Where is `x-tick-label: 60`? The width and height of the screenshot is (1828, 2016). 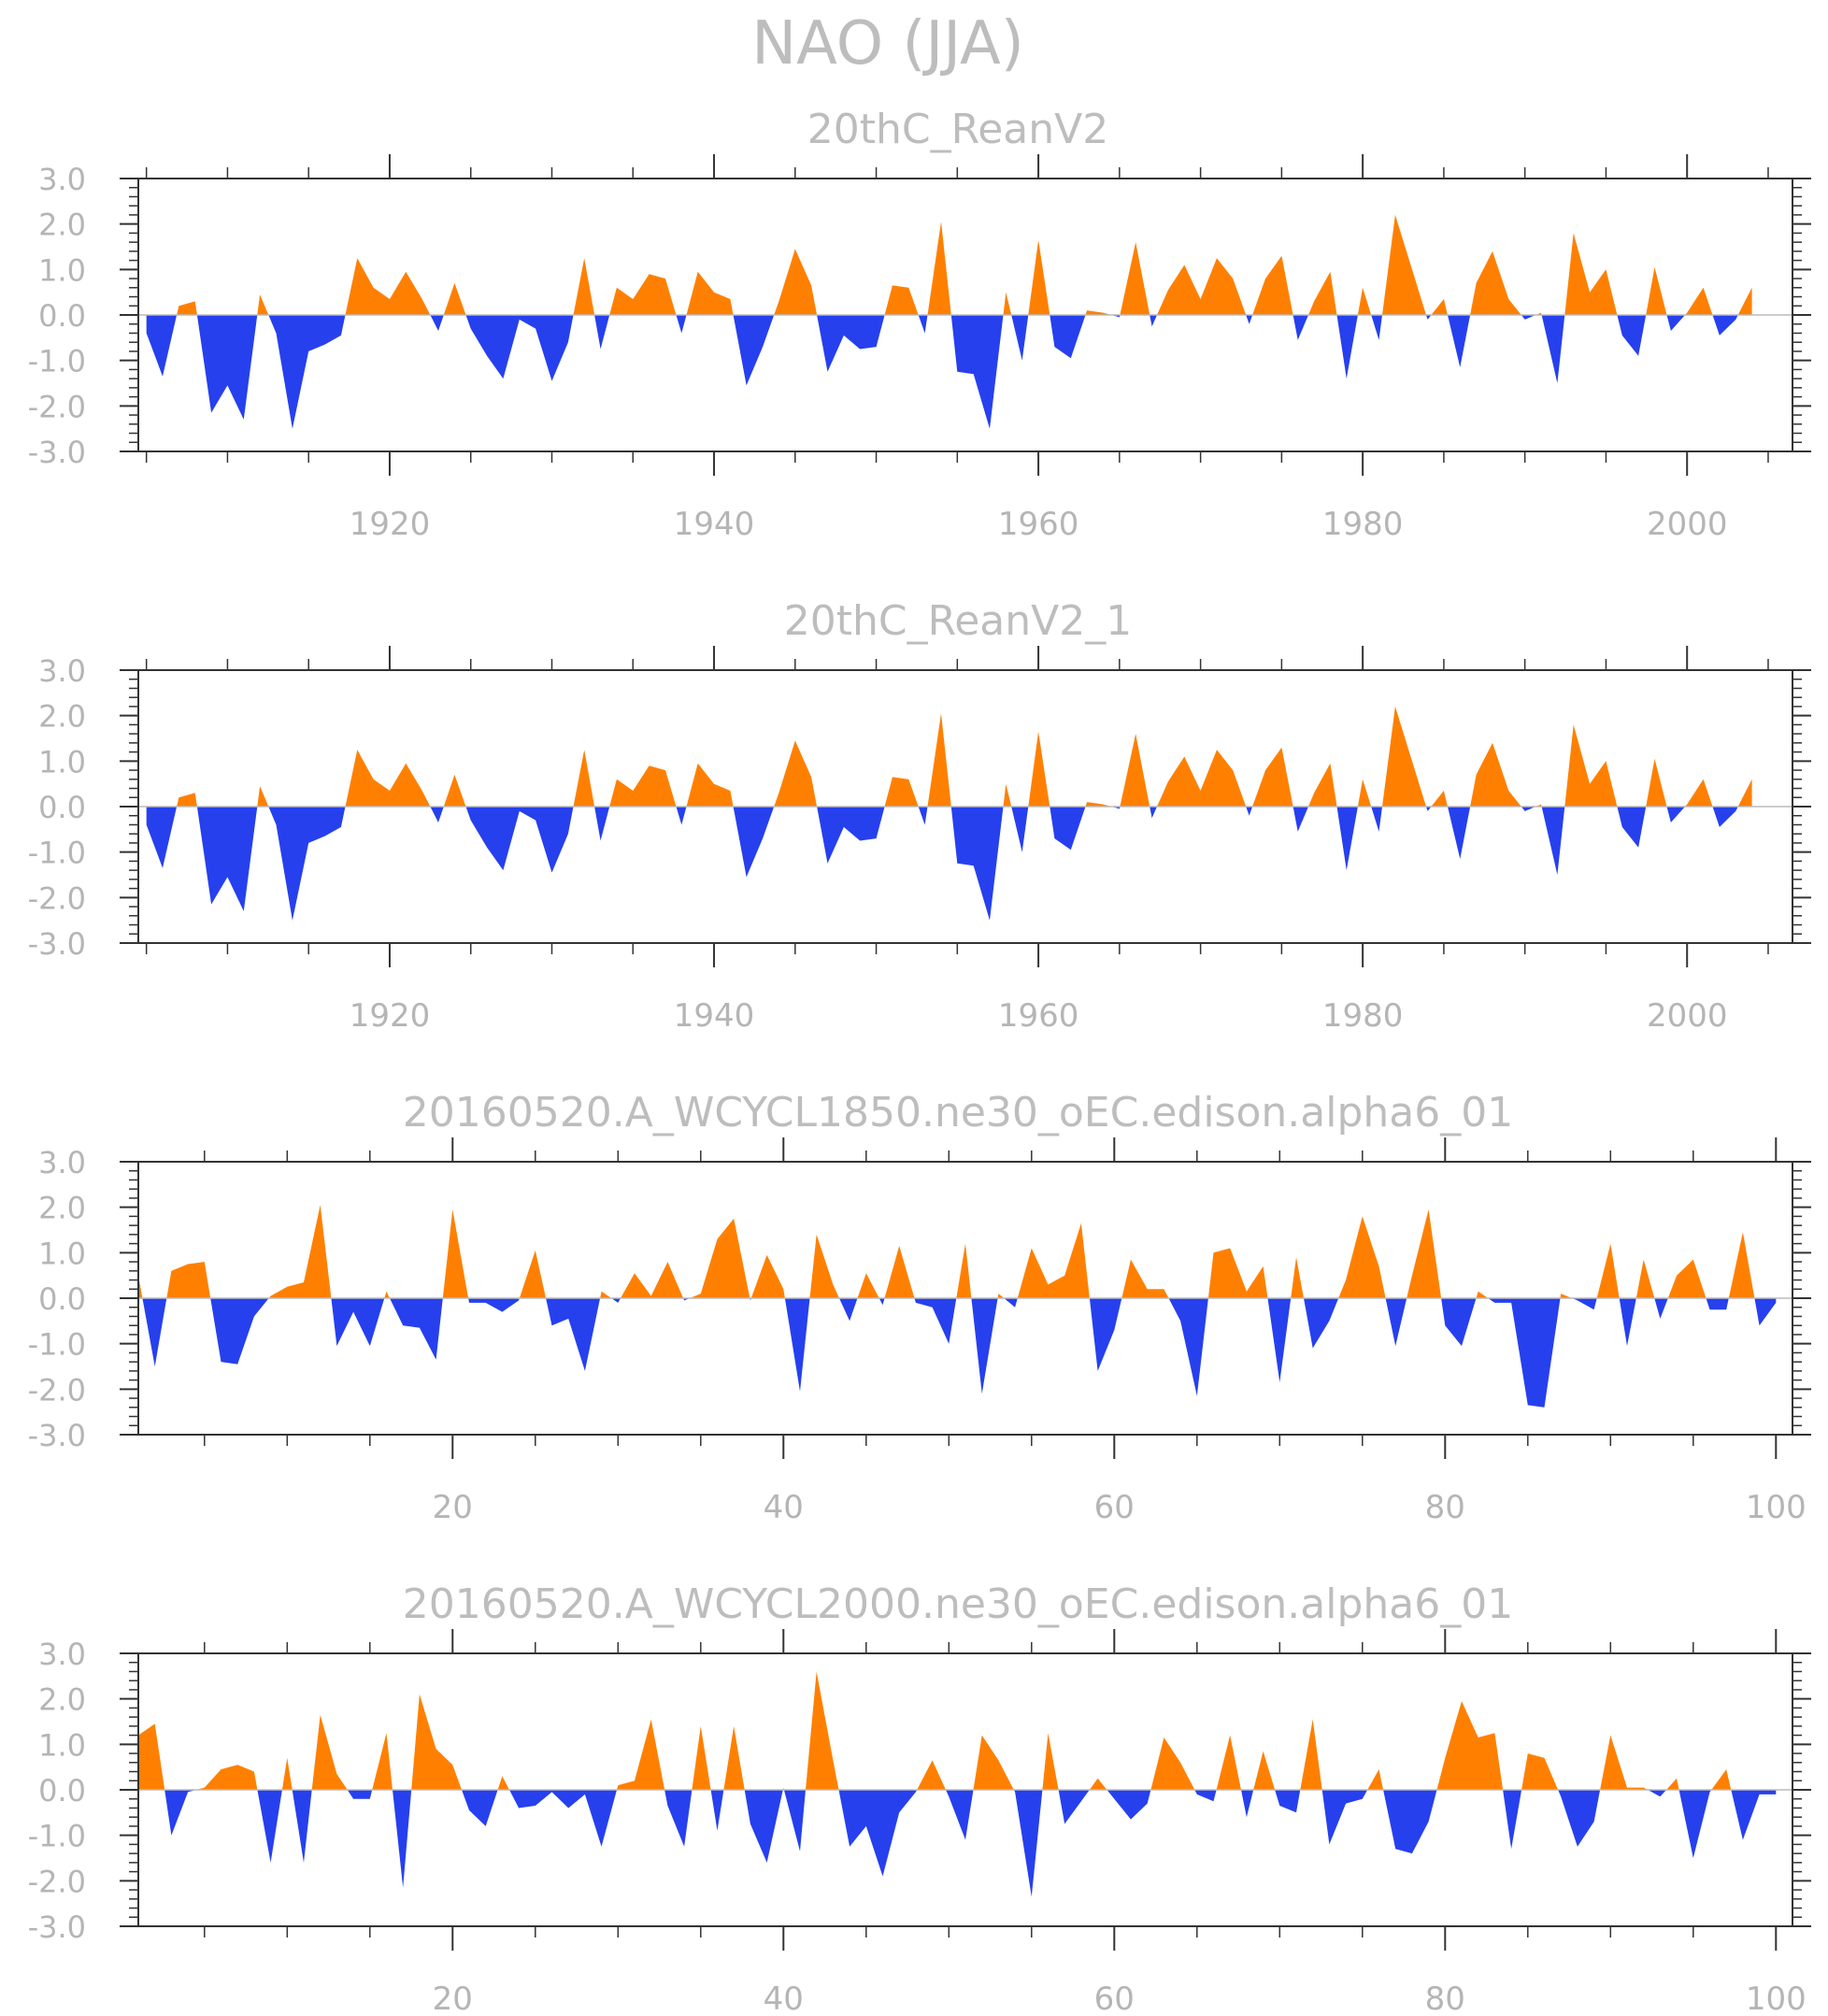 x-tick-label: 60 is located at coordinates (1115, 1507).